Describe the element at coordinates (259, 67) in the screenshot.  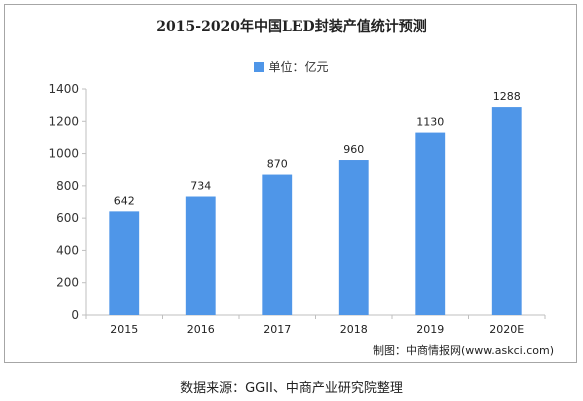
I see `legend-swatch` at that location.